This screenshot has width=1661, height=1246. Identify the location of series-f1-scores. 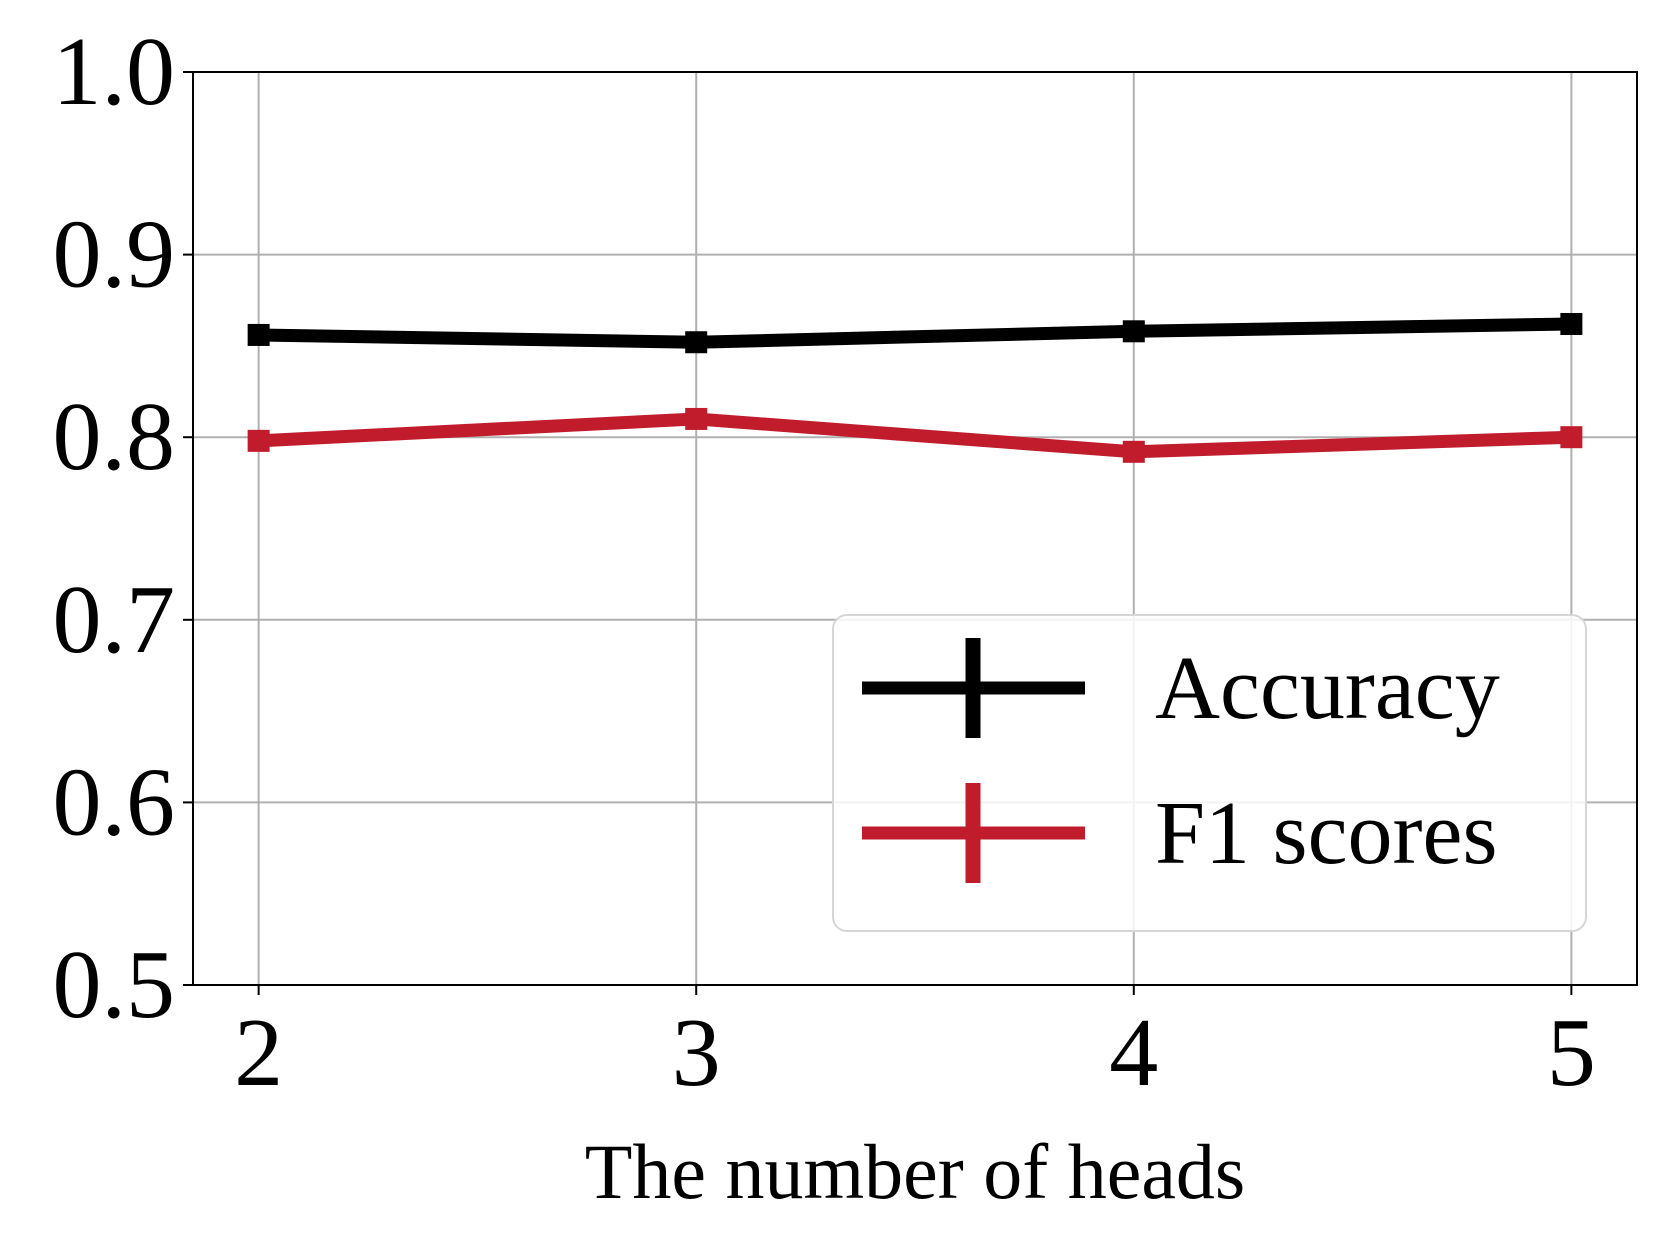
(915, 435).